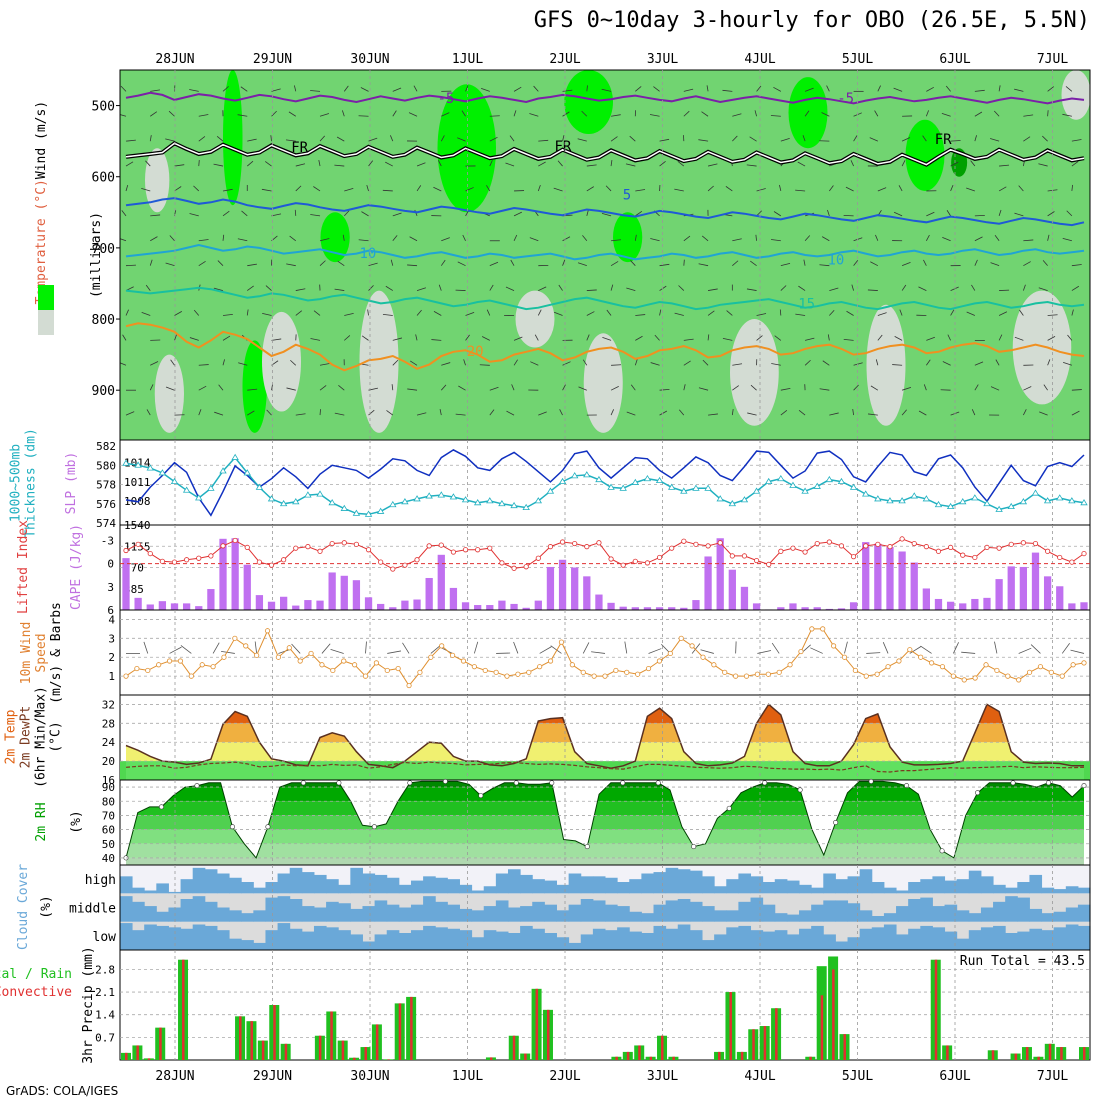 The height and width of the screenshot is (1100, 1100). What do you see at coordinates (103, 178) in the screenshot?
I see `pressure-tick-label: 600` at bounding box center [103, 178].